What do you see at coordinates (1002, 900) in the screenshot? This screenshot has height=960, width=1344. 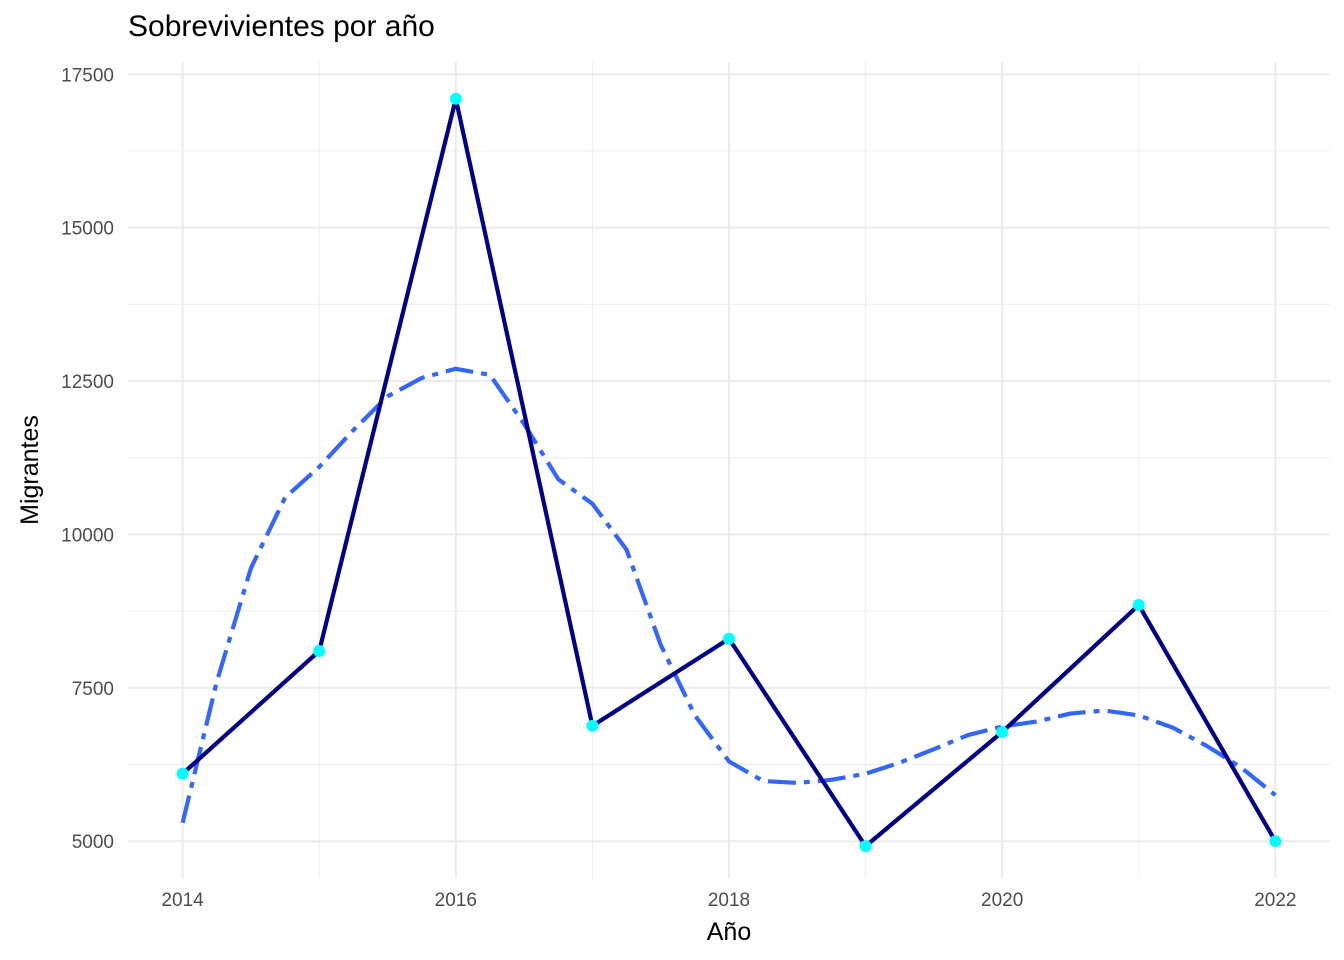 I see `x-tick-label: 2020` at bounding box center [1002, 900].